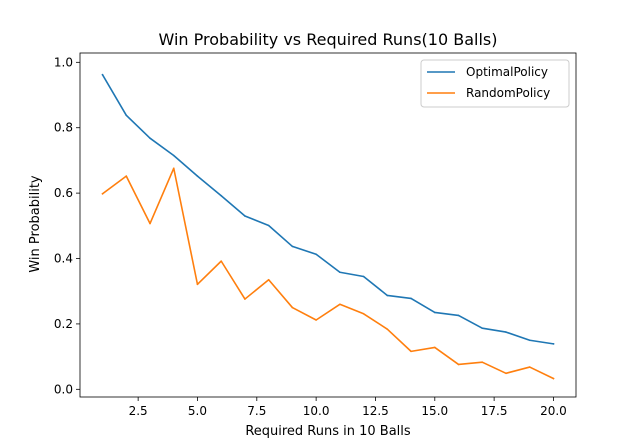 Image resolution: width=640 pixels, height=443 pixels. Describe the element at coordinates (63, 324) in the screenshot. I see `y-tick-label-1: 0.2` at that location.